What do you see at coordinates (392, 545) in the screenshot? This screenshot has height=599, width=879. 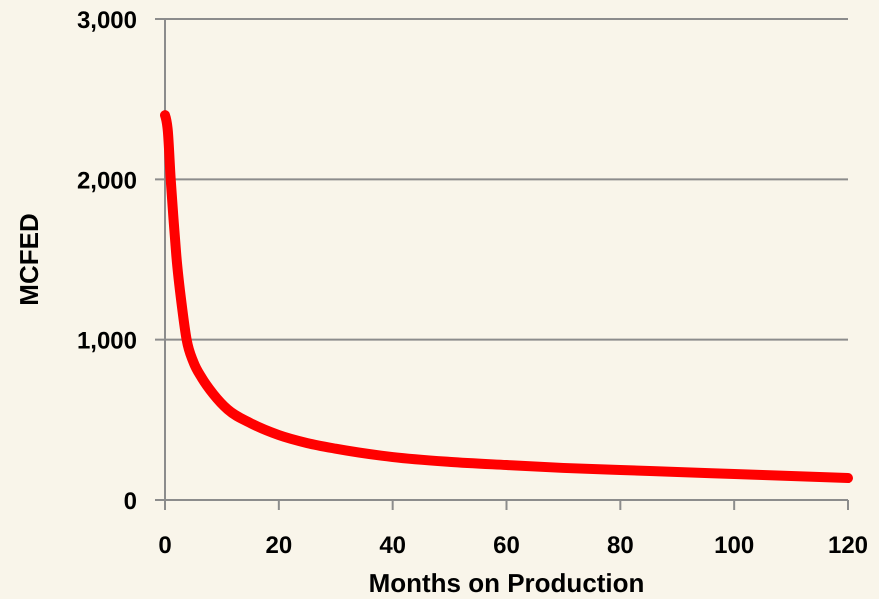 I see `x-tick-label: 40` at bounding box center [392, 545].